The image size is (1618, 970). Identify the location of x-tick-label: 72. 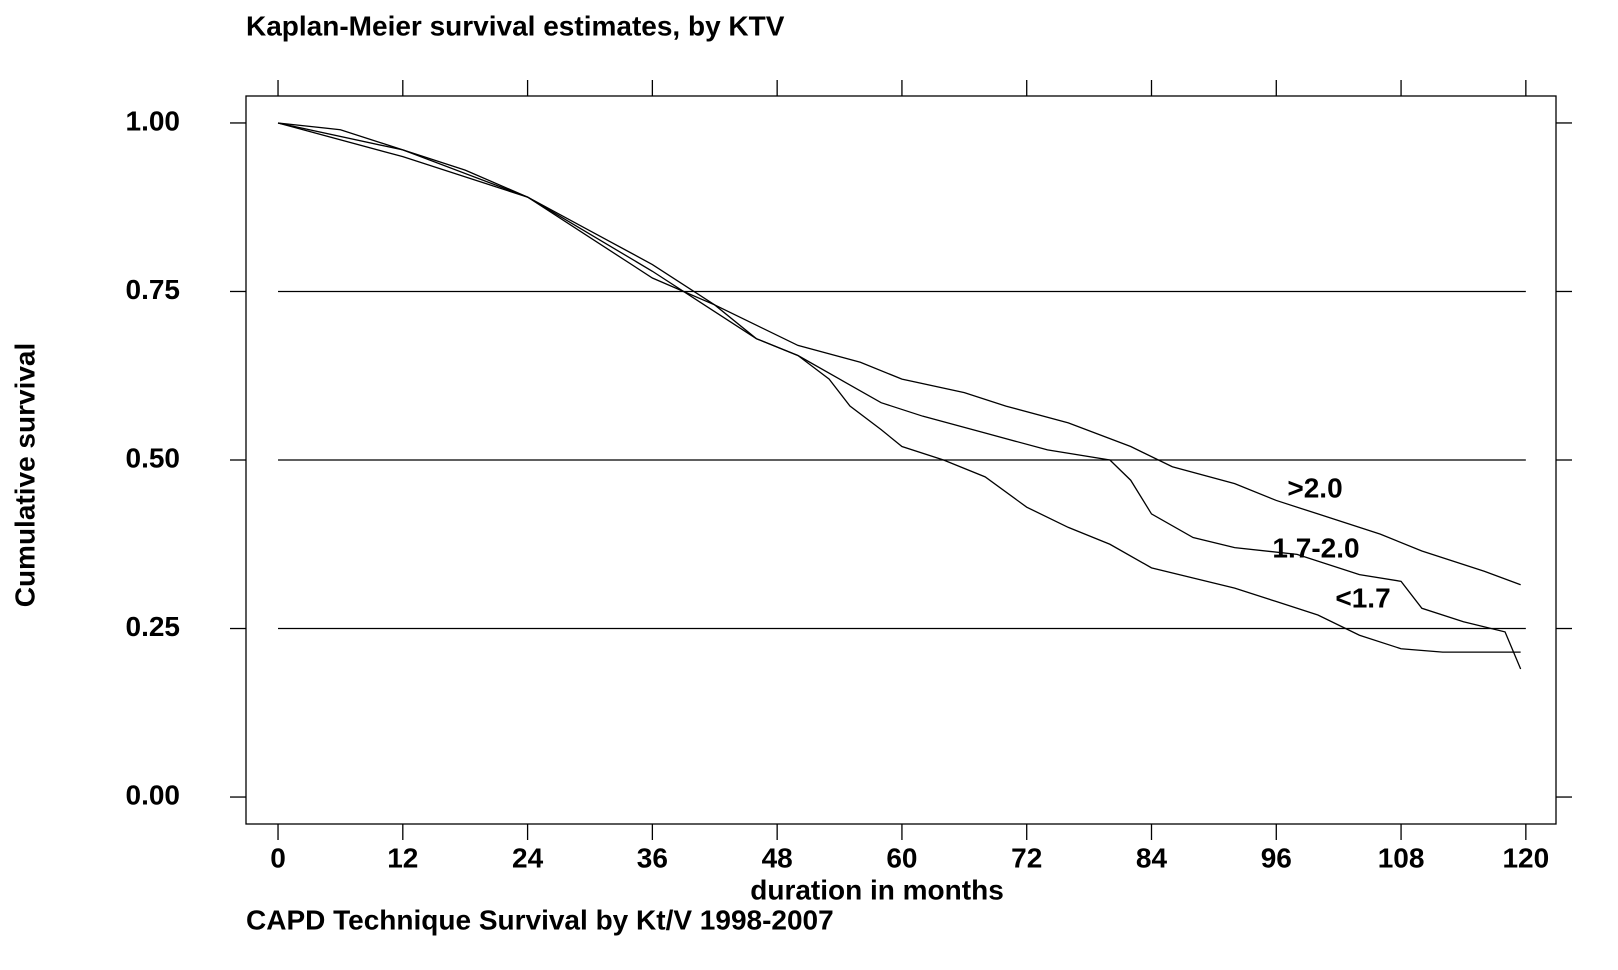
(1026, 857).